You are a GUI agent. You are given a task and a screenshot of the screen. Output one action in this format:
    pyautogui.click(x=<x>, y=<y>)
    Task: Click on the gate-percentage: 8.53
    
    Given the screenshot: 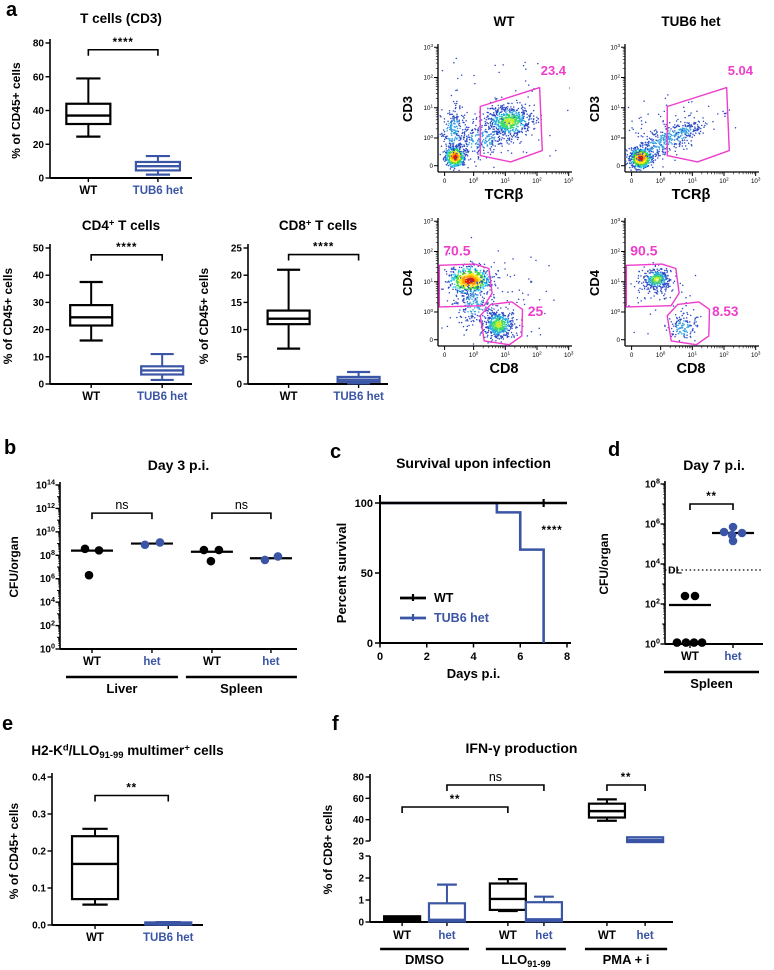 What is the action you would take?
    pyautogui.click(x=725, y=311)
    